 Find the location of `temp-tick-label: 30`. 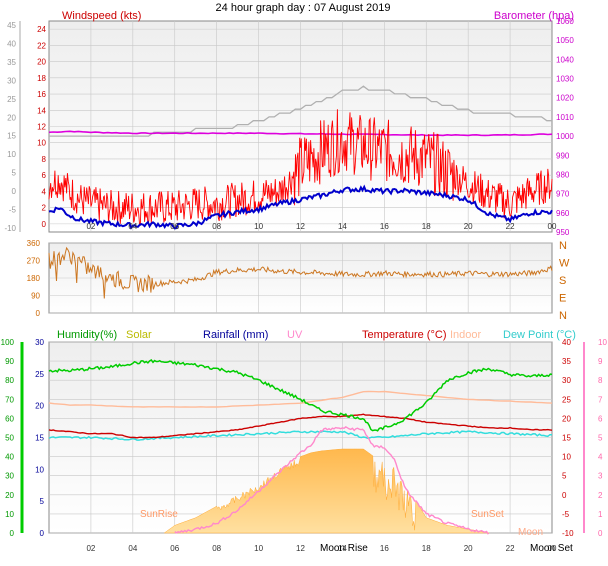

temp-tick-label: 30 is located at coordinates (566, 380).